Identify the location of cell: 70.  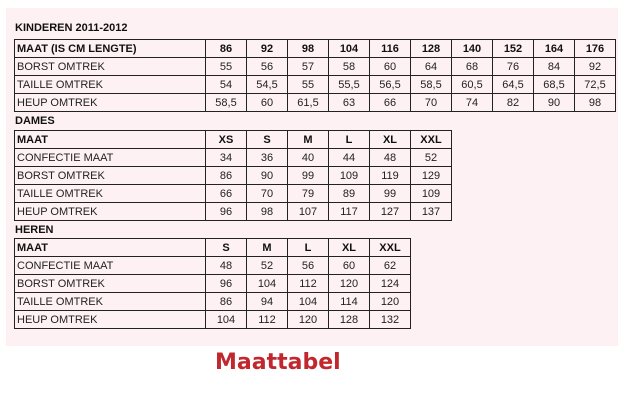
(267, 193).